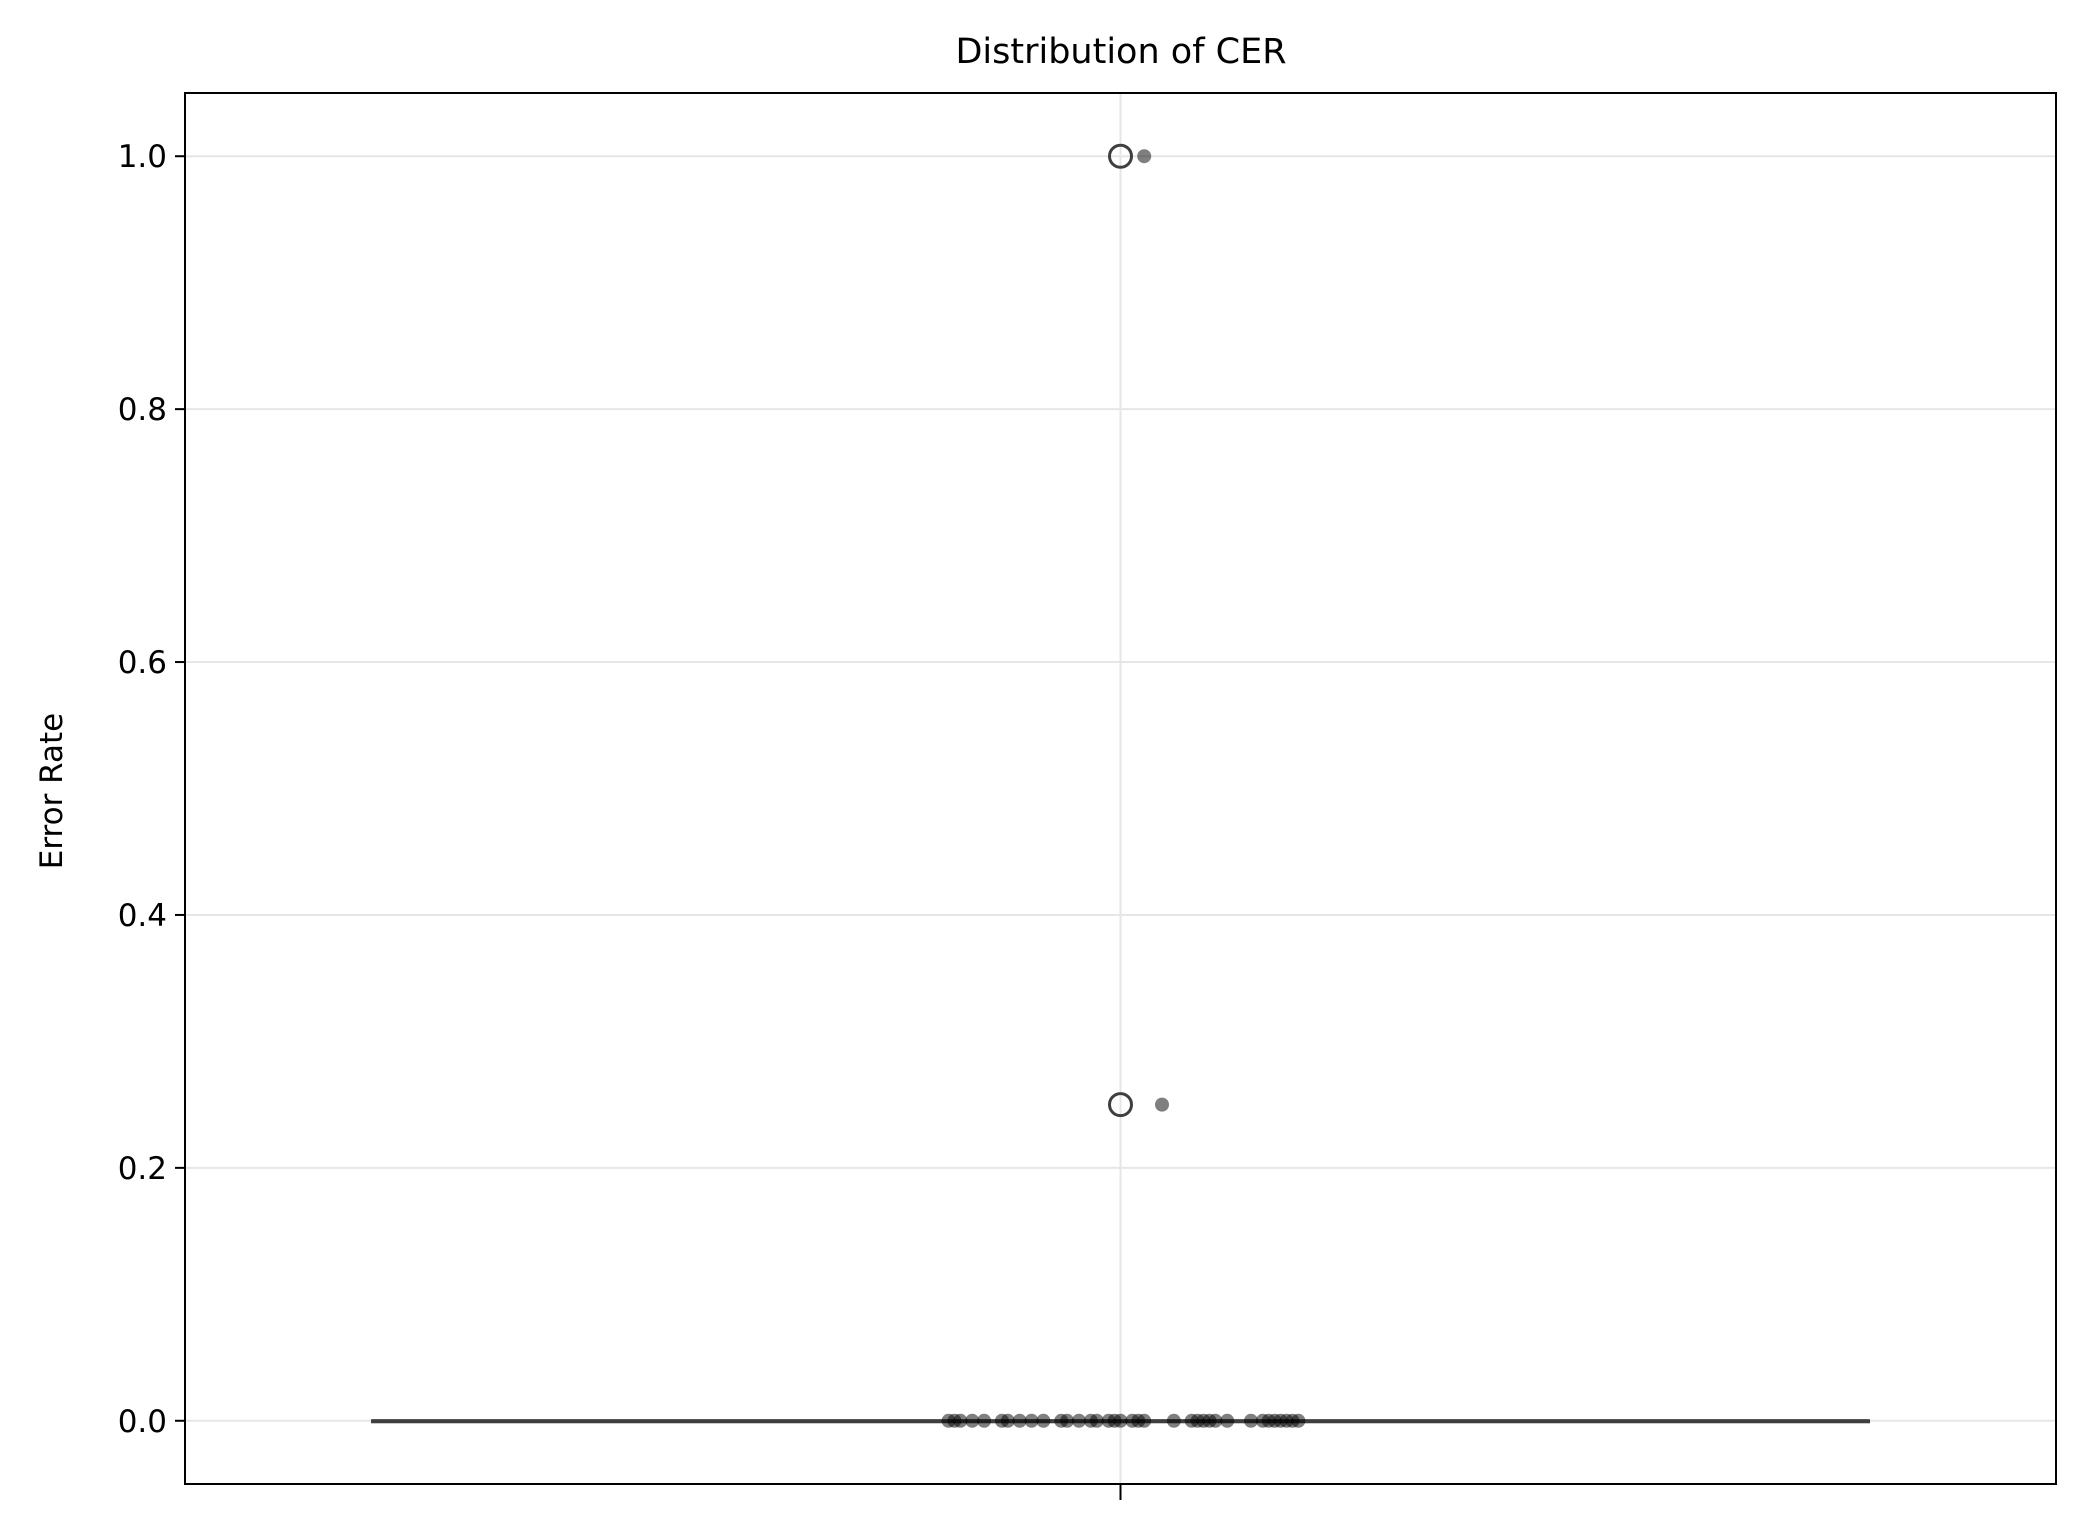  What do you see at coordinates (142, 916) in the screenshot?
I see `y-tick-label-2: 0.4` at bounding box center [142, 916].